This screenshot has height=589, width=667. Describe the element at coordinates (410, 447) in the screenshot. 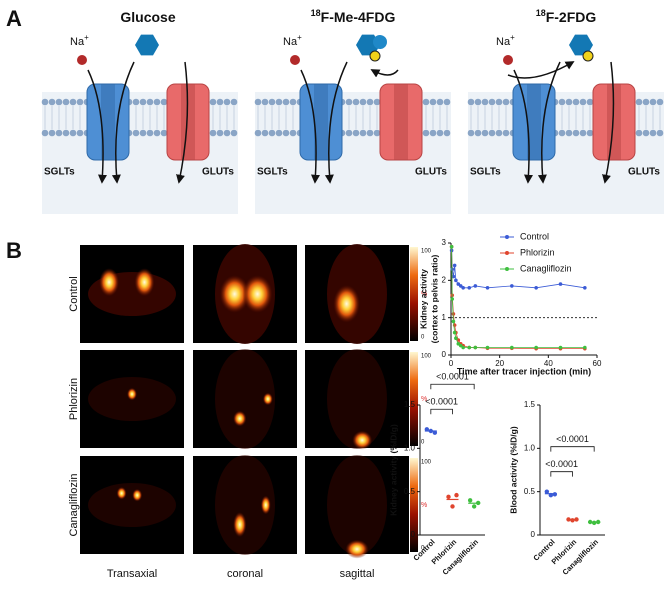

I see `y-tick-label: 1.0` at that location.